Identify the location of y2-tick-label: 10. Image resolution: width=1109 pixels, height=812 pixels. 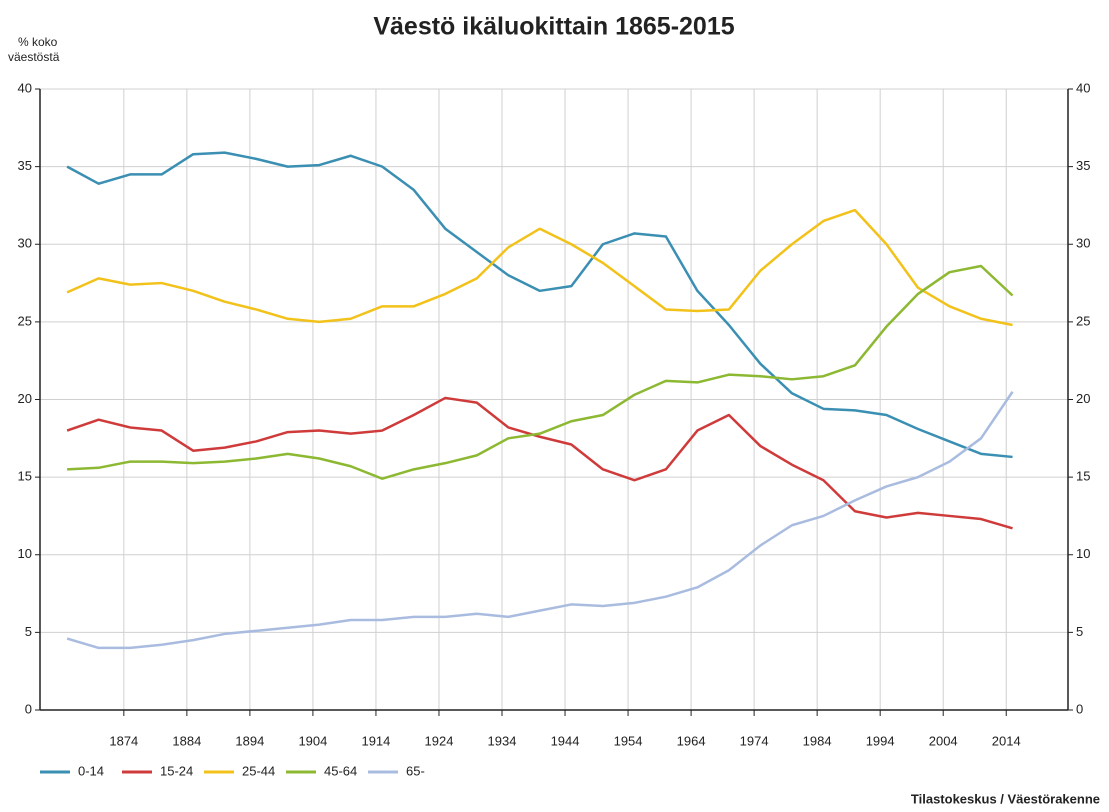
(1083, 553).